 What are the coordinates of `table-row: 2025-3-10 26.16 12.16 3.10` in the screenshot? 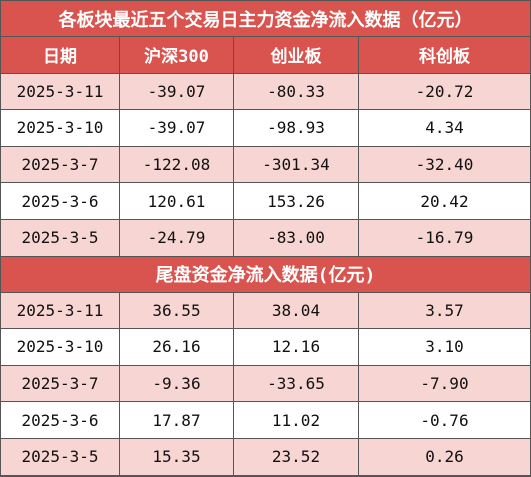 It's located at (265, 347).